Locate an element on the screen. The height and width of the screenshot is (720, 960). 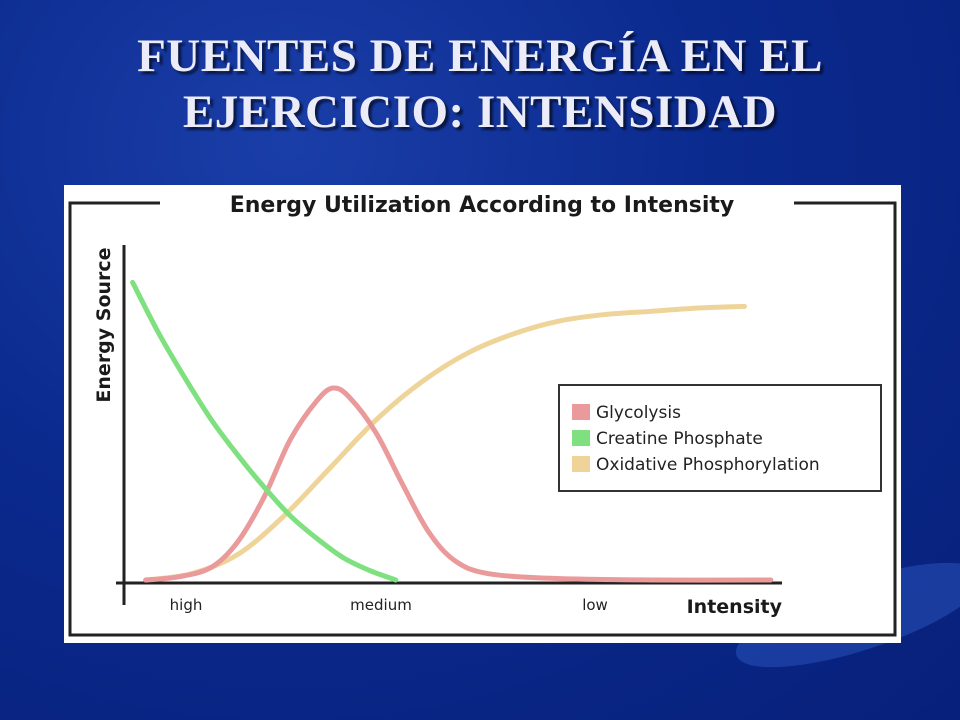
legend-label-glycolysis: Glycolysis is located at coordinates (638, 413).